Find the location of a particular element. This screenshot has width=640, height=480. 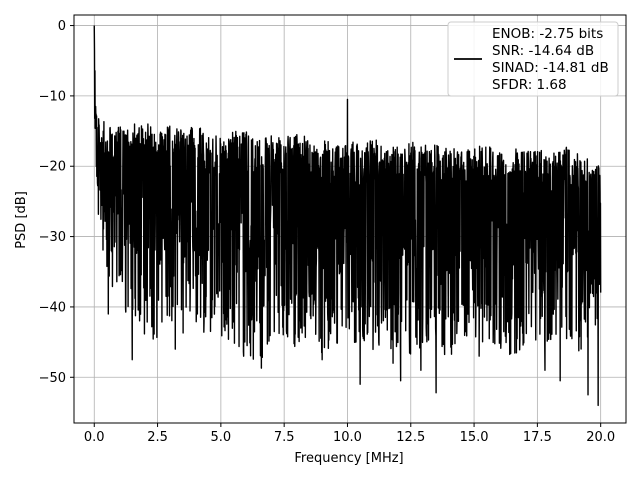

legend-line-3: SINAD: -14.81 dB is located at coordinates (550, 68).